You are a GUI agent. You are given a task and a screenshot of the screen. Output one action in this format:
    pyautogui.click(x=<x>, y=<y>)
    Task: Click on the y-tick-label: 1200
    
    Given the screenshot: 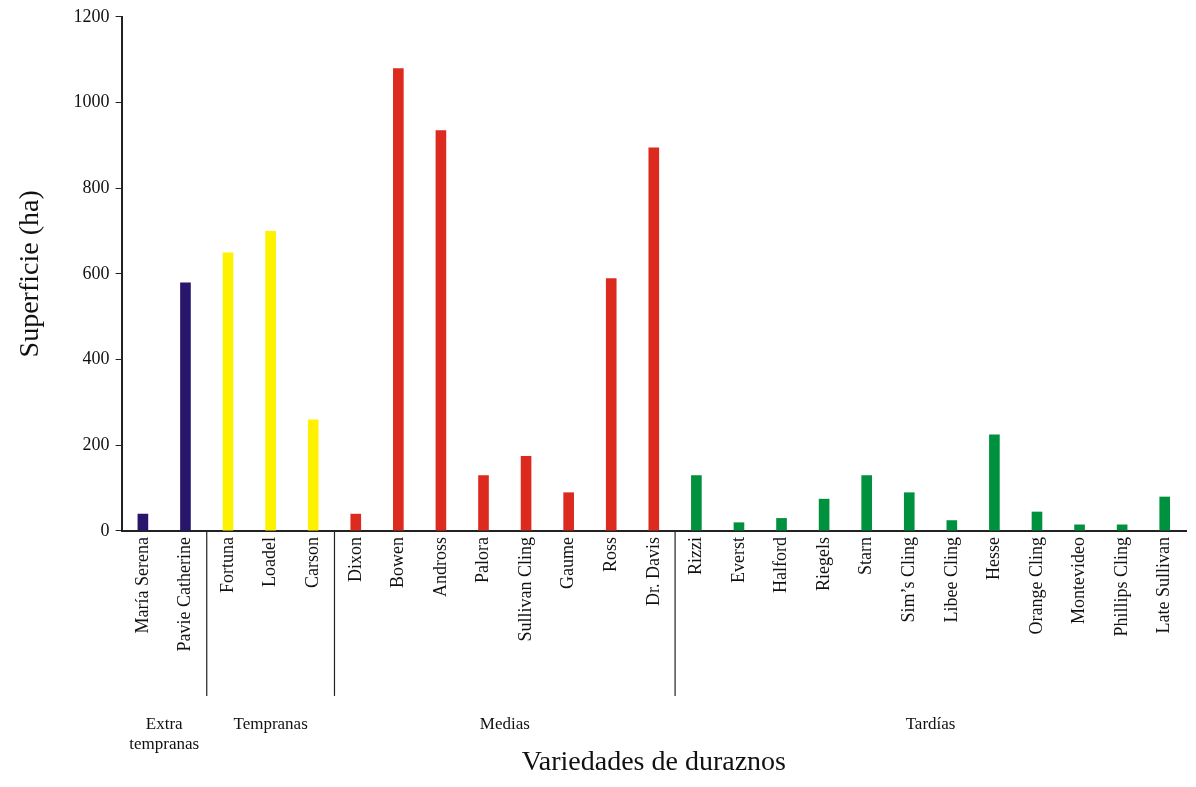 What is the action you would take?
    pyautogui.click(x=91, y=15)
    